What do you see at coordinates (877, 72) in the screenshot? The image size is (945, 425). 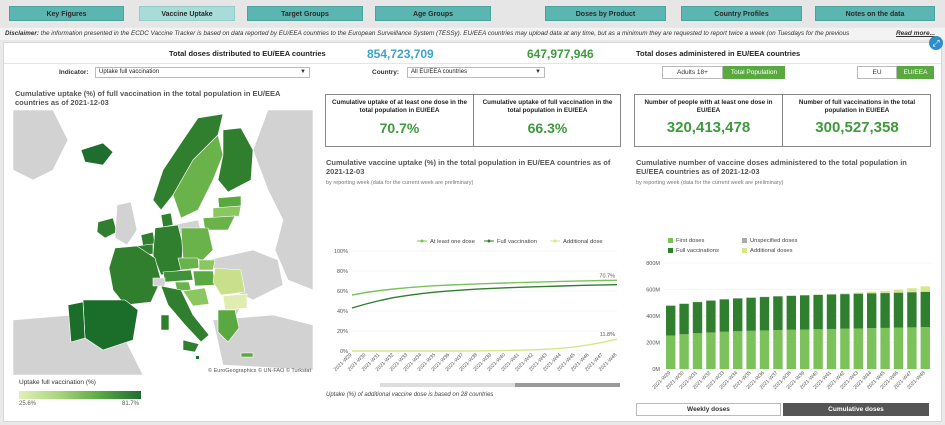 I see `toggle-eu: EU` at bounding box center [877, 72].